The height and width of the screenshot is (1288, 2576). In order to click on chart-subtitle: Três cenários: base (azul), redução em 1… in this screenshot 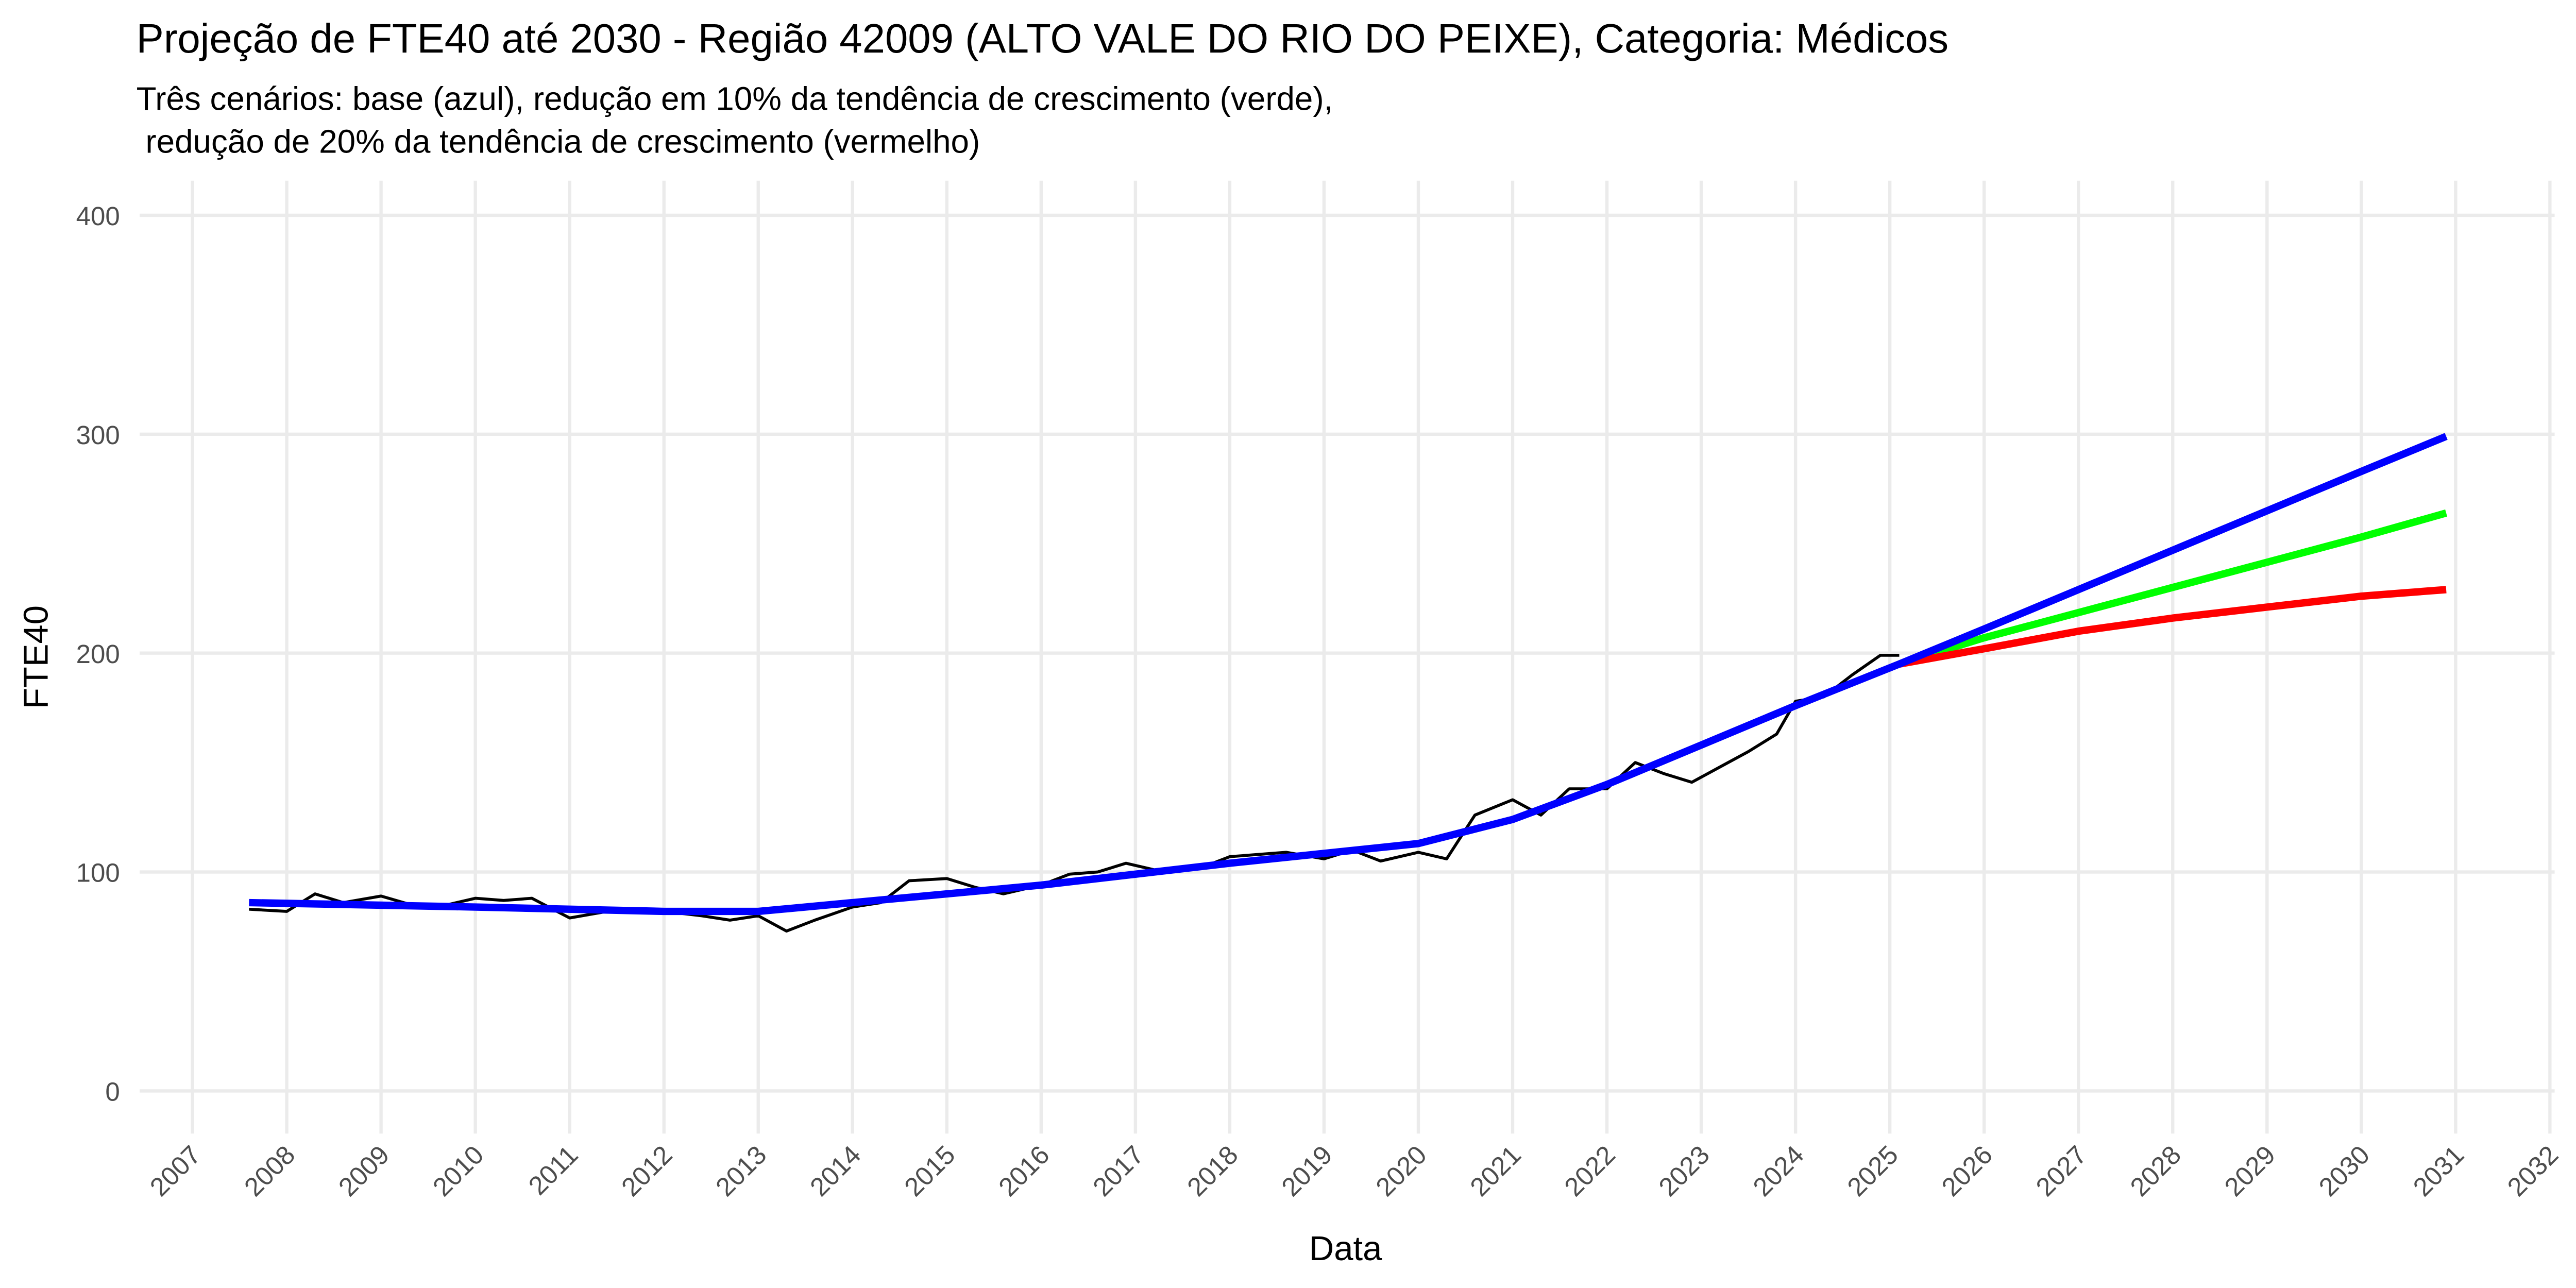, I will do `click(735, 98)`.